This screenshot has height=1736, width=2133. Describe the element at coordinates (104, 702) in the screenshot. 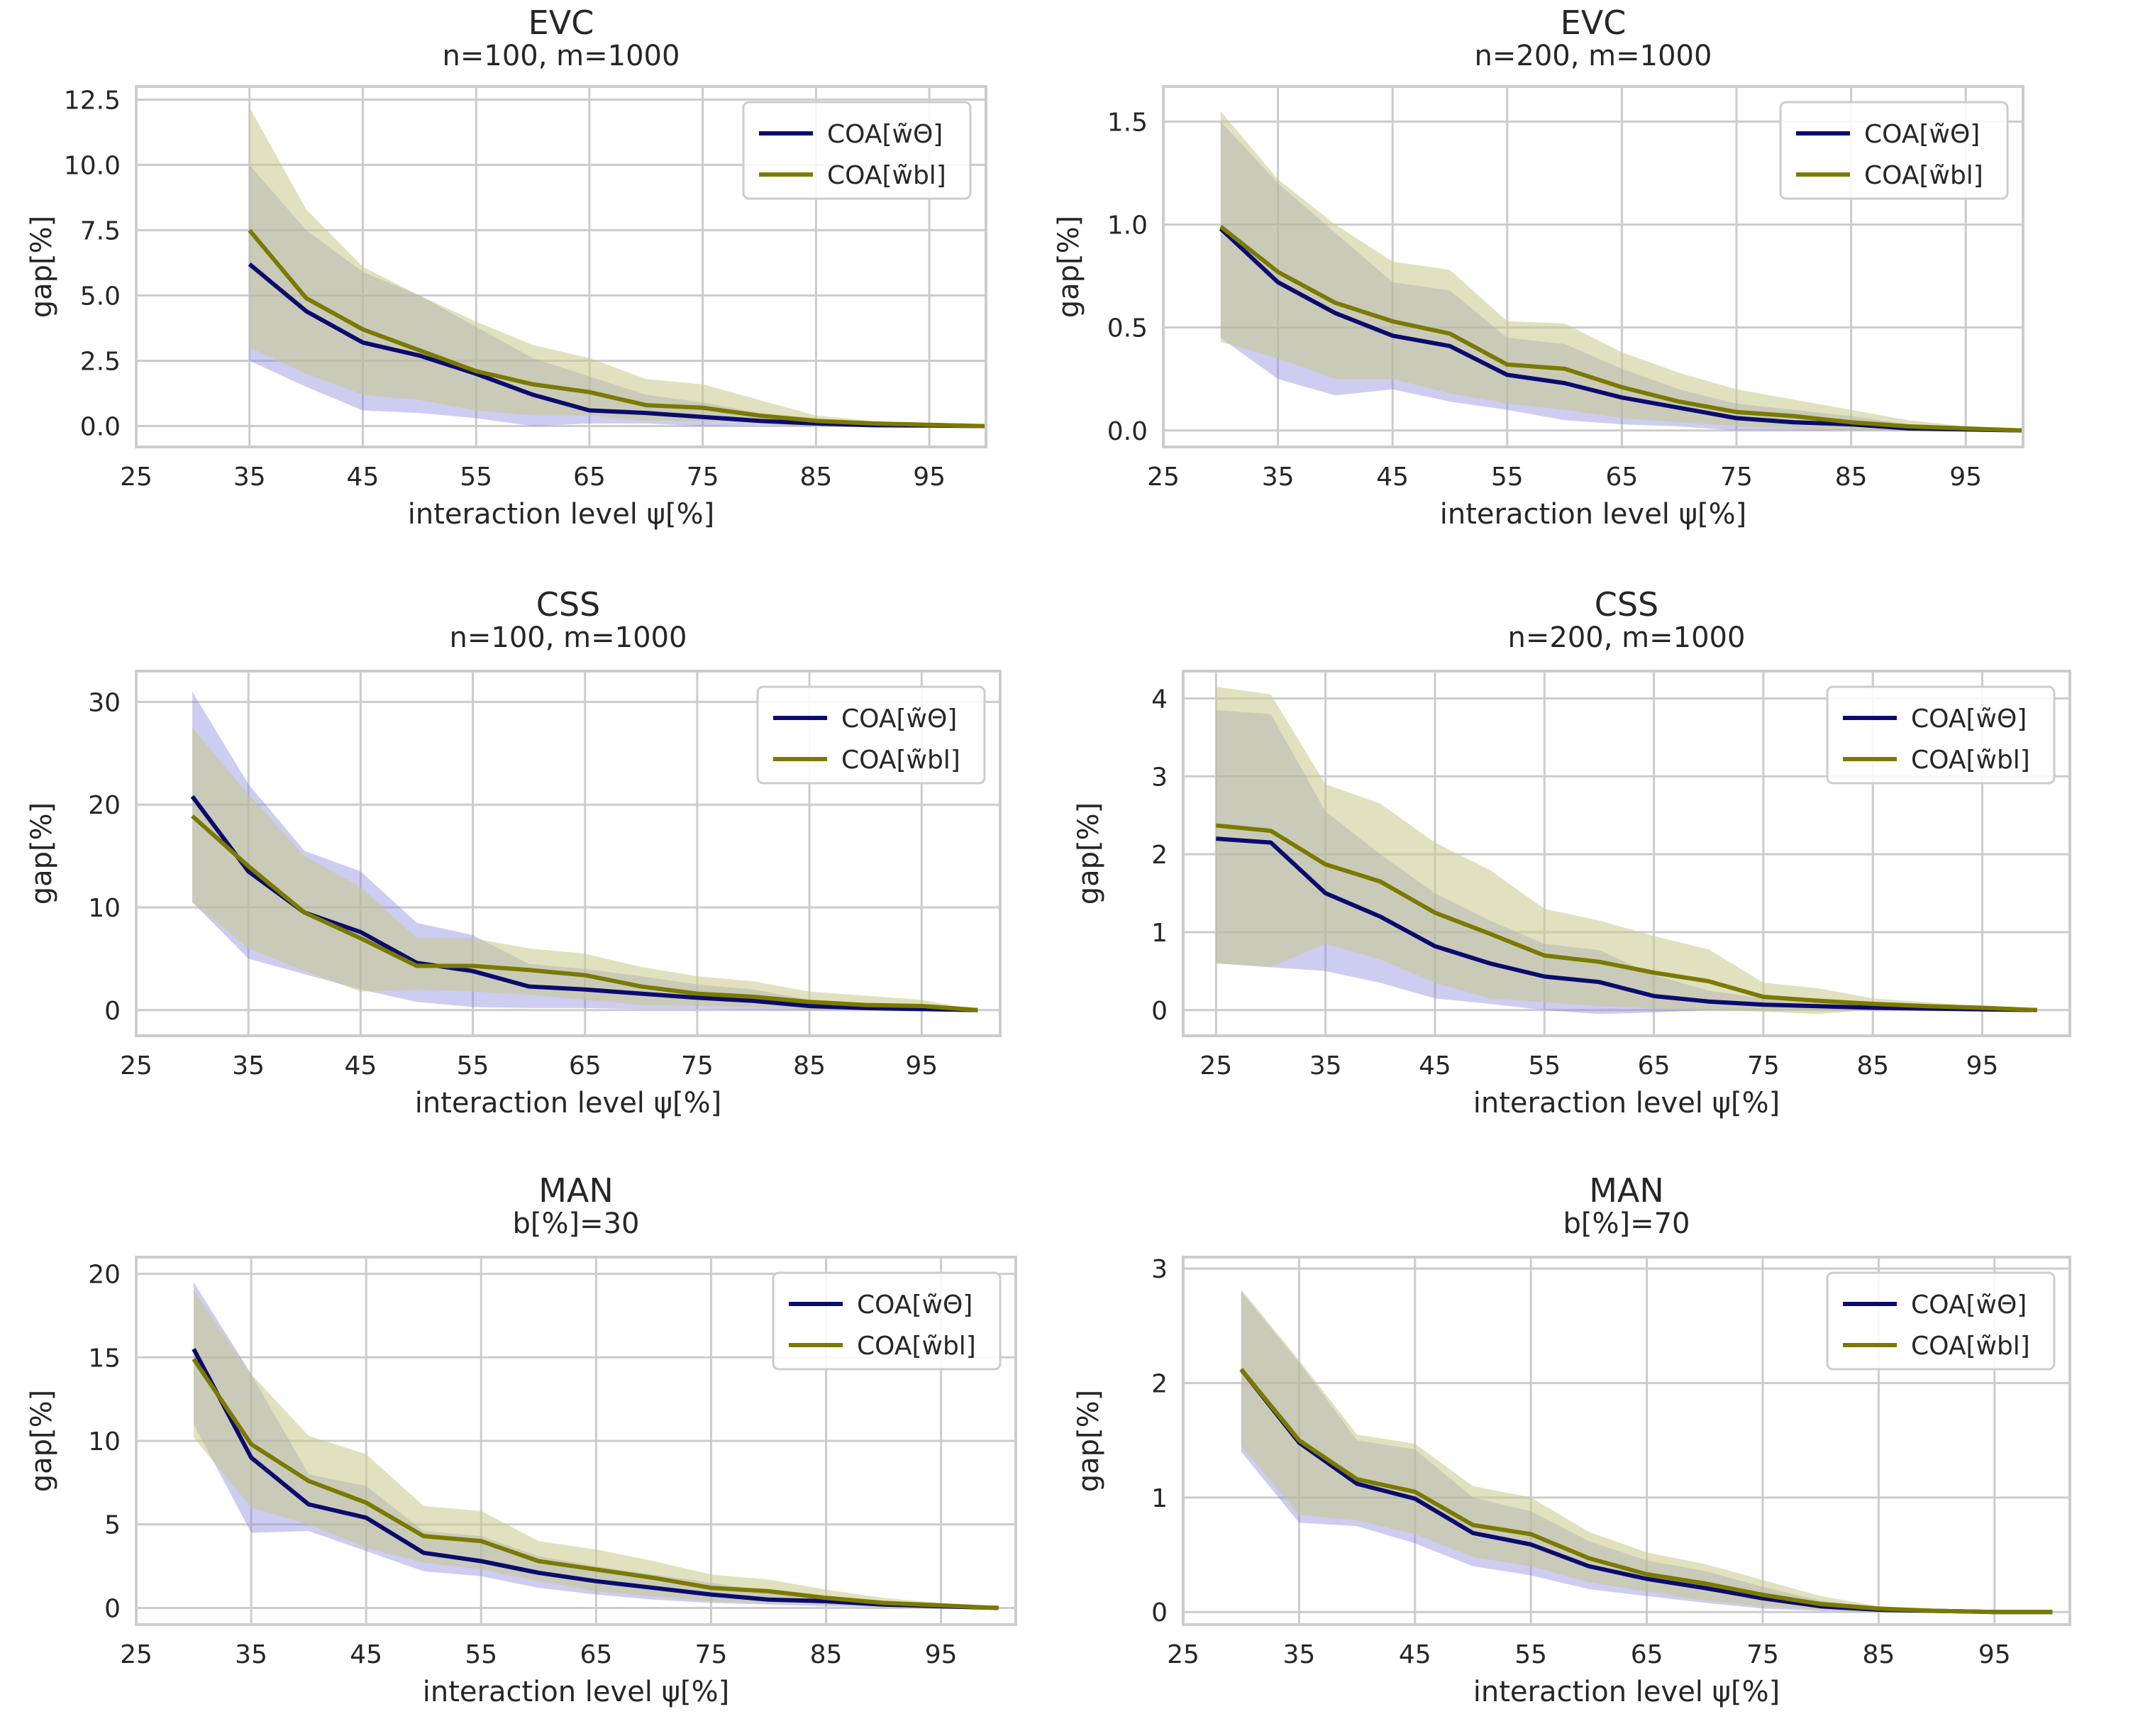

I see `y-tick-label: 30` at that location.